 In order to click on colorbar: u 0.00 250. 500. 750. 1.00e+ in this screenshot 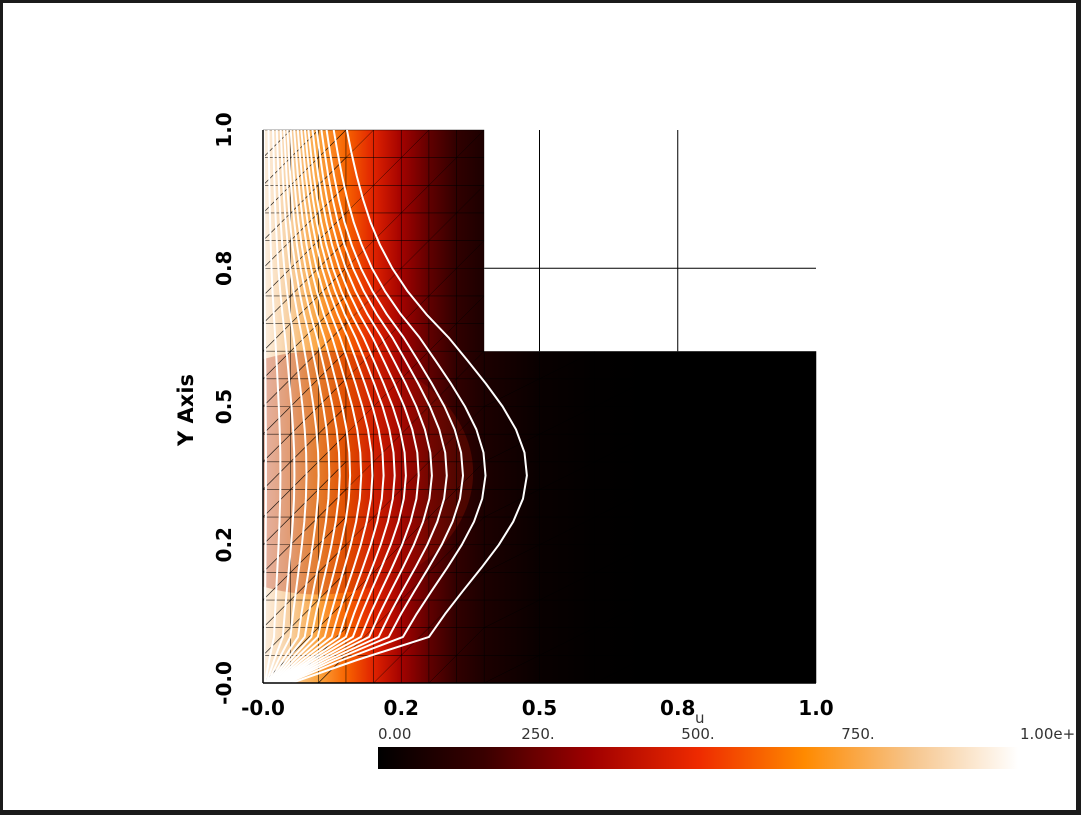, I will do `click(726, 739)`.